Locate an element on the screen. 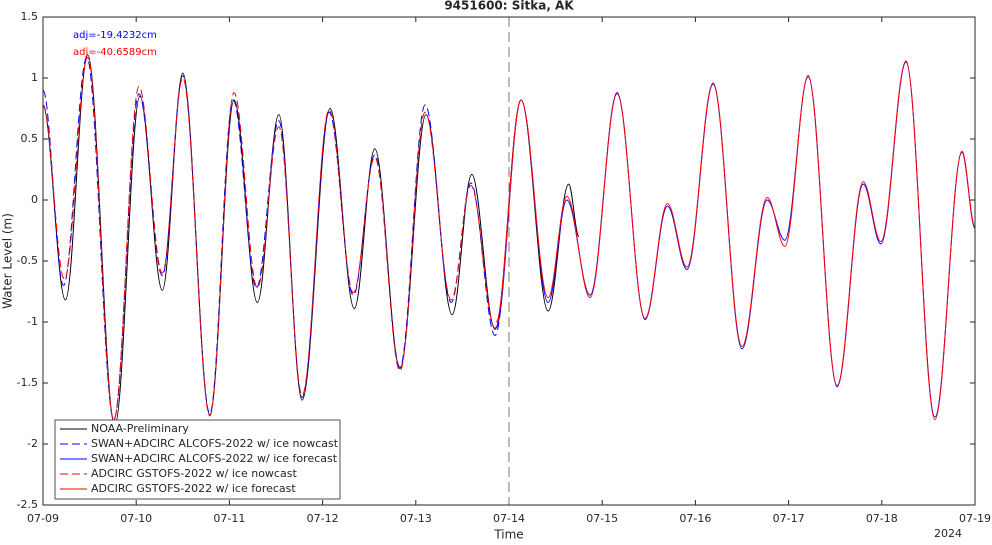 The image size is (992, 545). x-tick-label: 07-19 is located at coordinates (975, 518).